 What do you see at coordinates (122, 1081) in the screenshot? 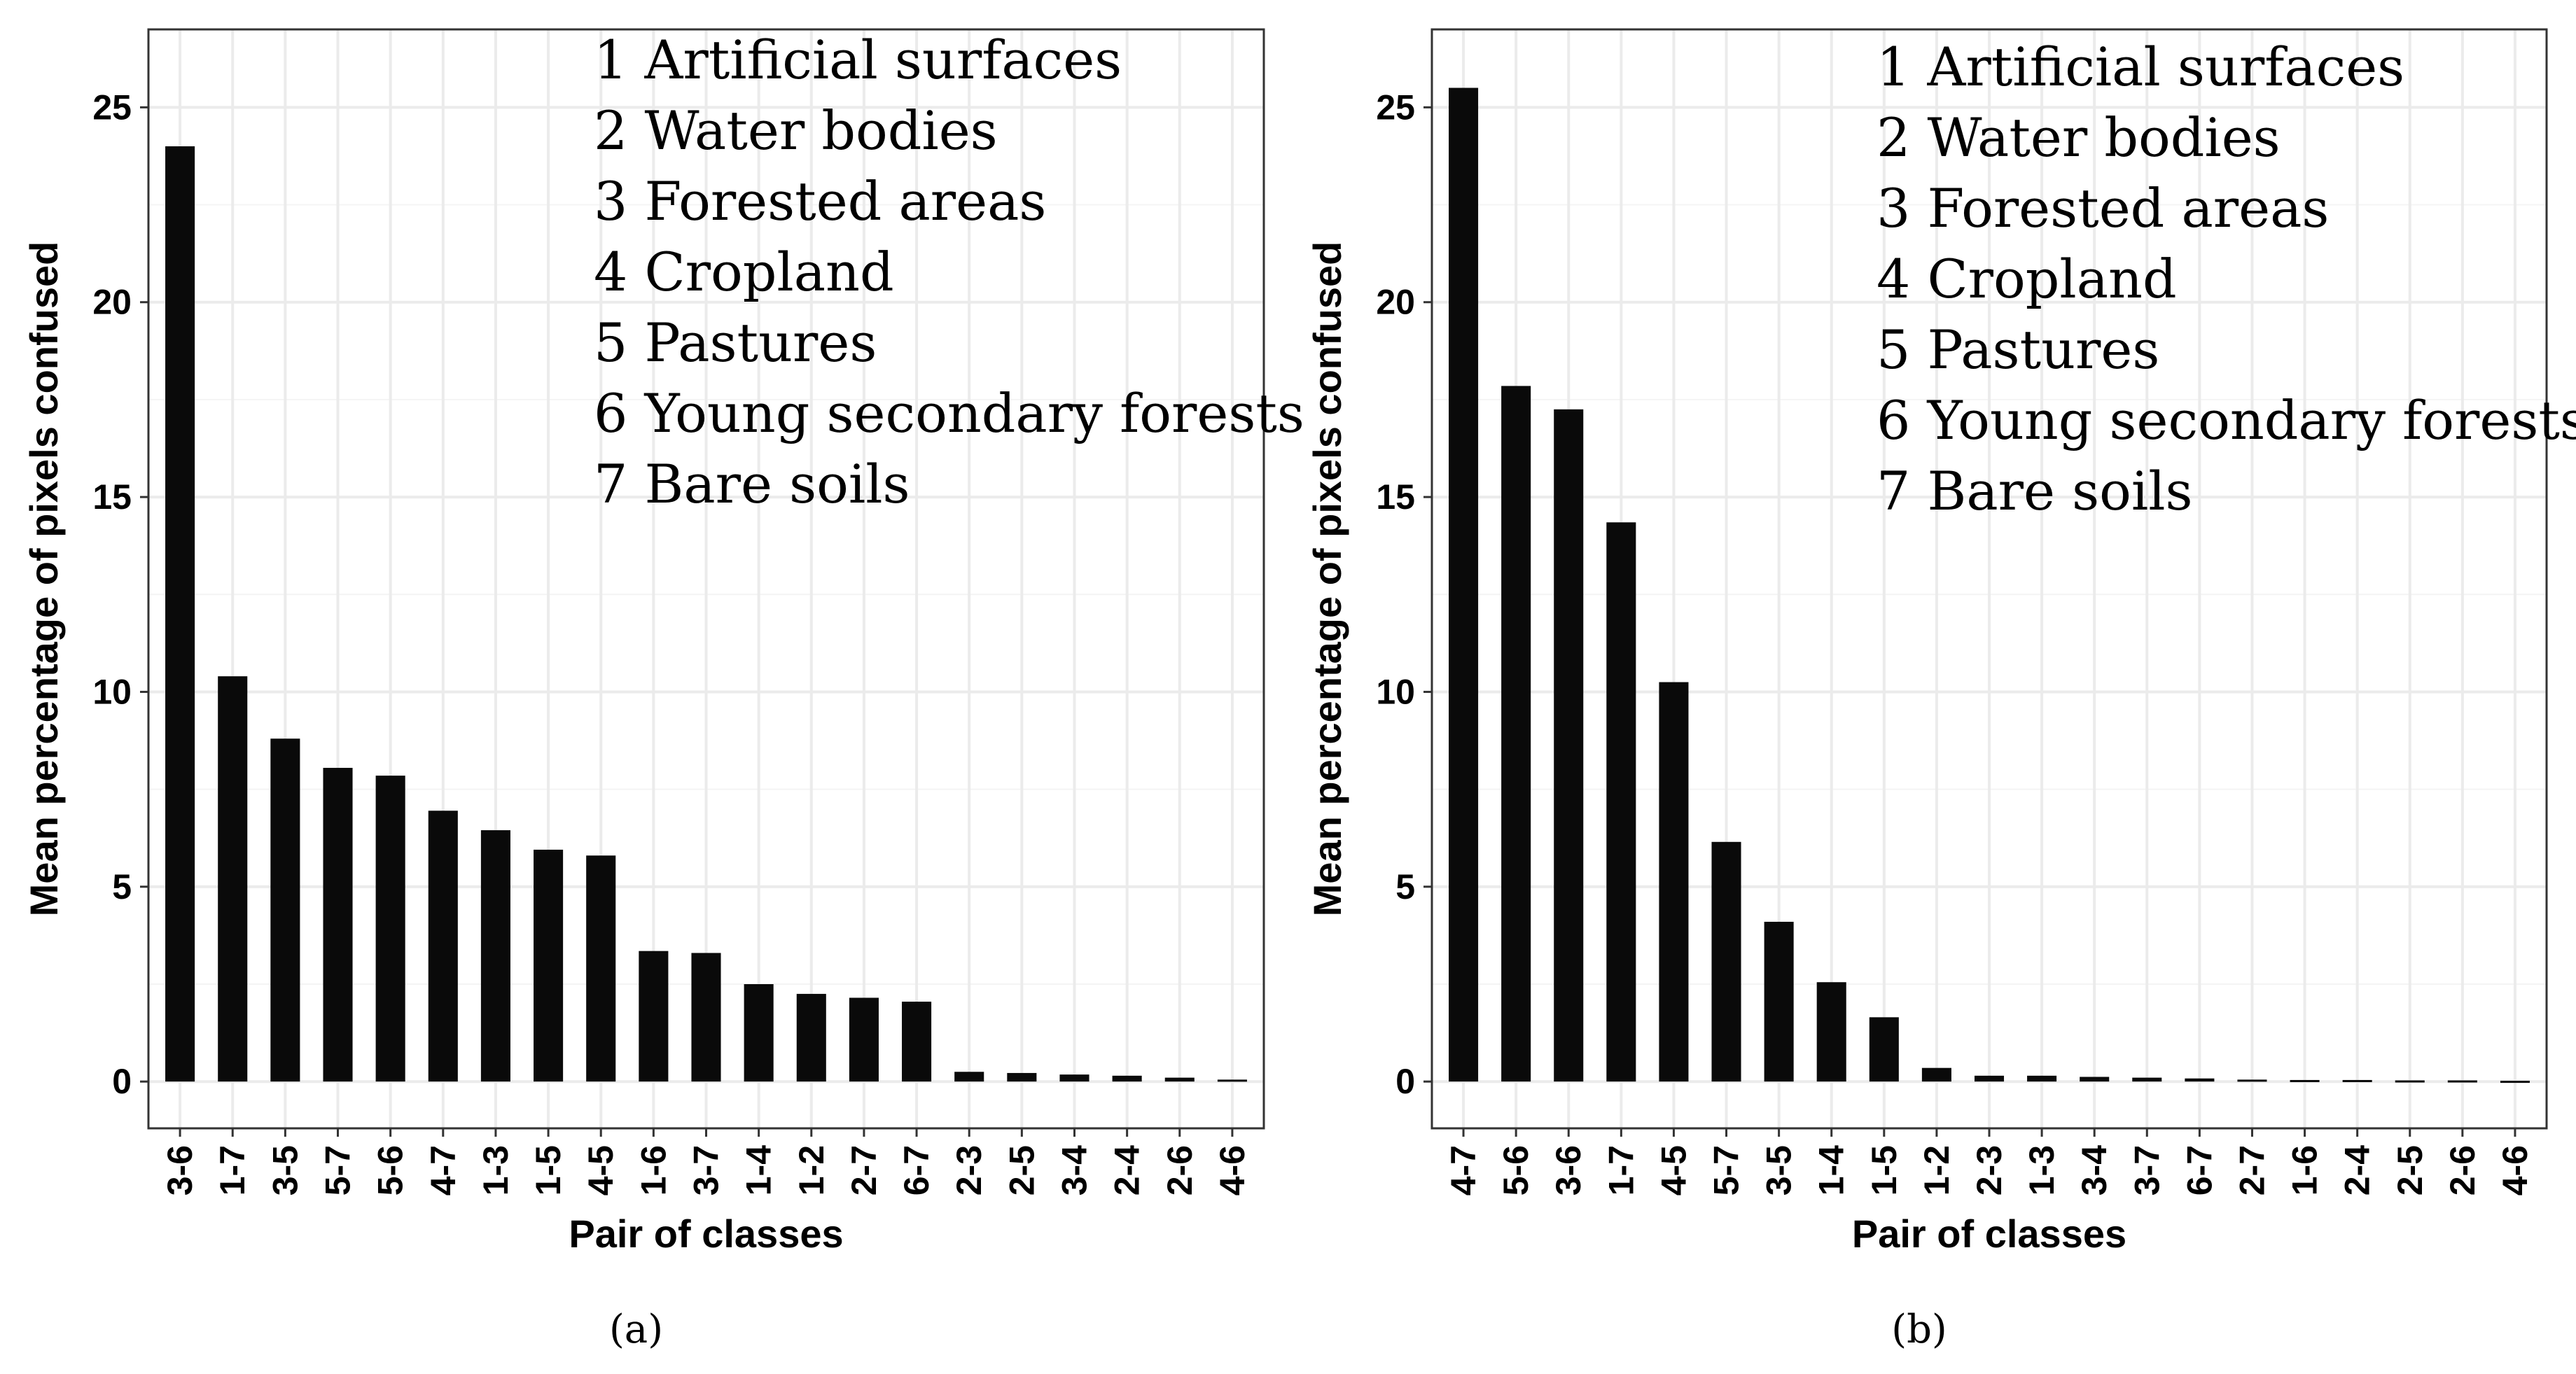
I see `y-tick-label: 0` at bounding box center [122, 1081].